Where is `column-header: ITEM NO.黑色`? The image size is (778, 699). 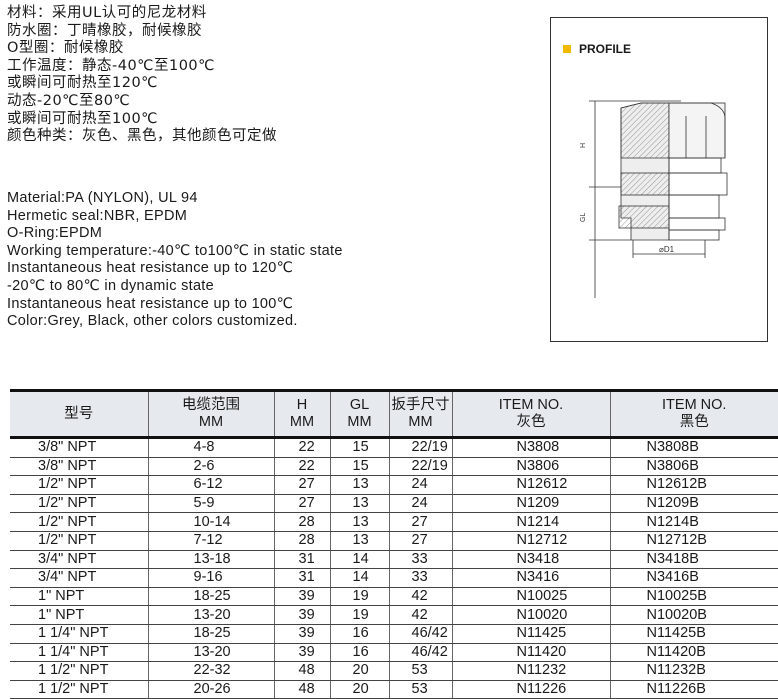 column-header: ITEM NO.黑色 is located at coordinates (694, 414).